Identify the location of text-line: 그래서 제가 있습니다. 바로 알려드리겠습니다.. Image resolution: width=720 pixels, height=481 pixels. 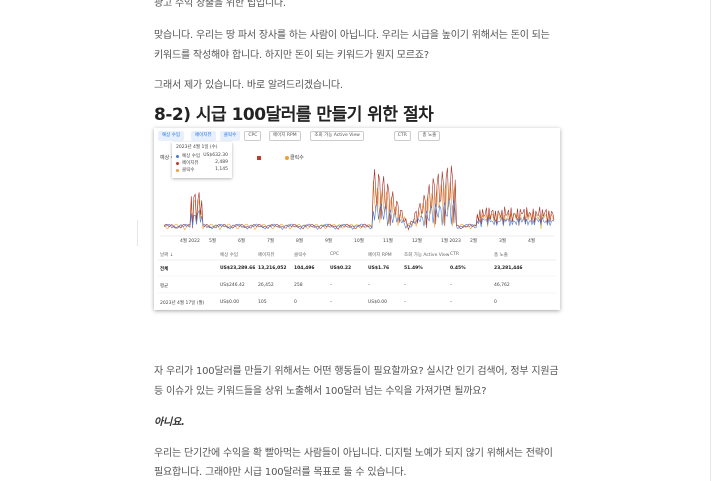
(248, 85).